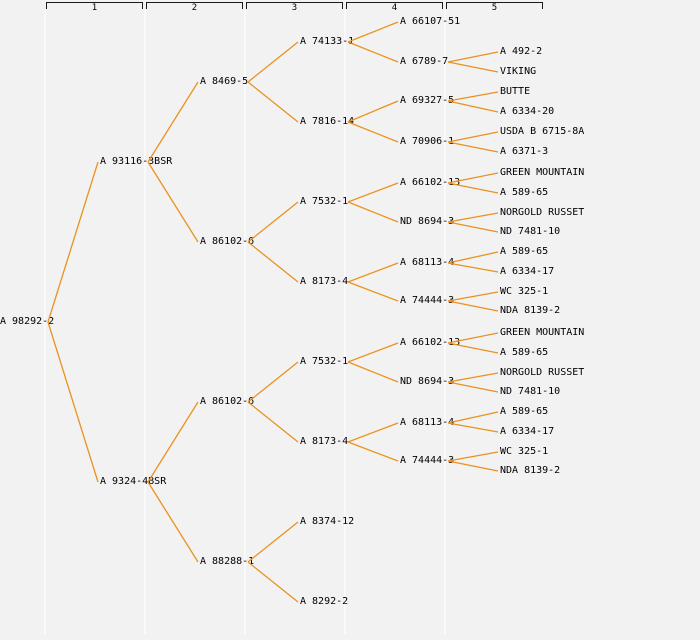 This screenshot has width=700, height=640. What do you see at coordinates (133, 481) in the screenshot?
I see `node-a-9324-4bsr: A 9324-4BSR` at bounding box center [133, 481].